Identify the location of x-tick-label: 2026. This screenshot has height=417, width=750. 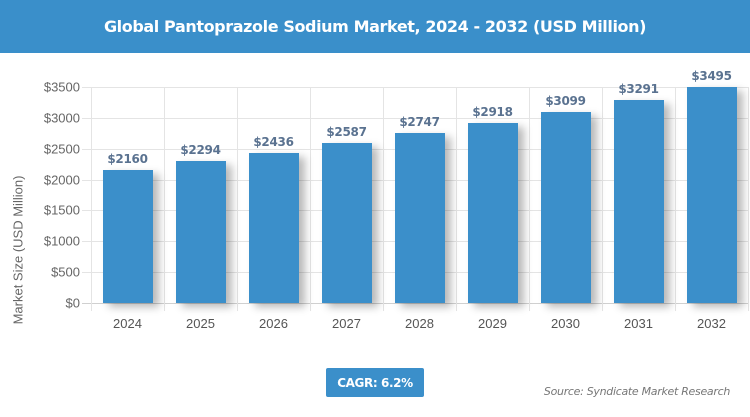
(273, 323).